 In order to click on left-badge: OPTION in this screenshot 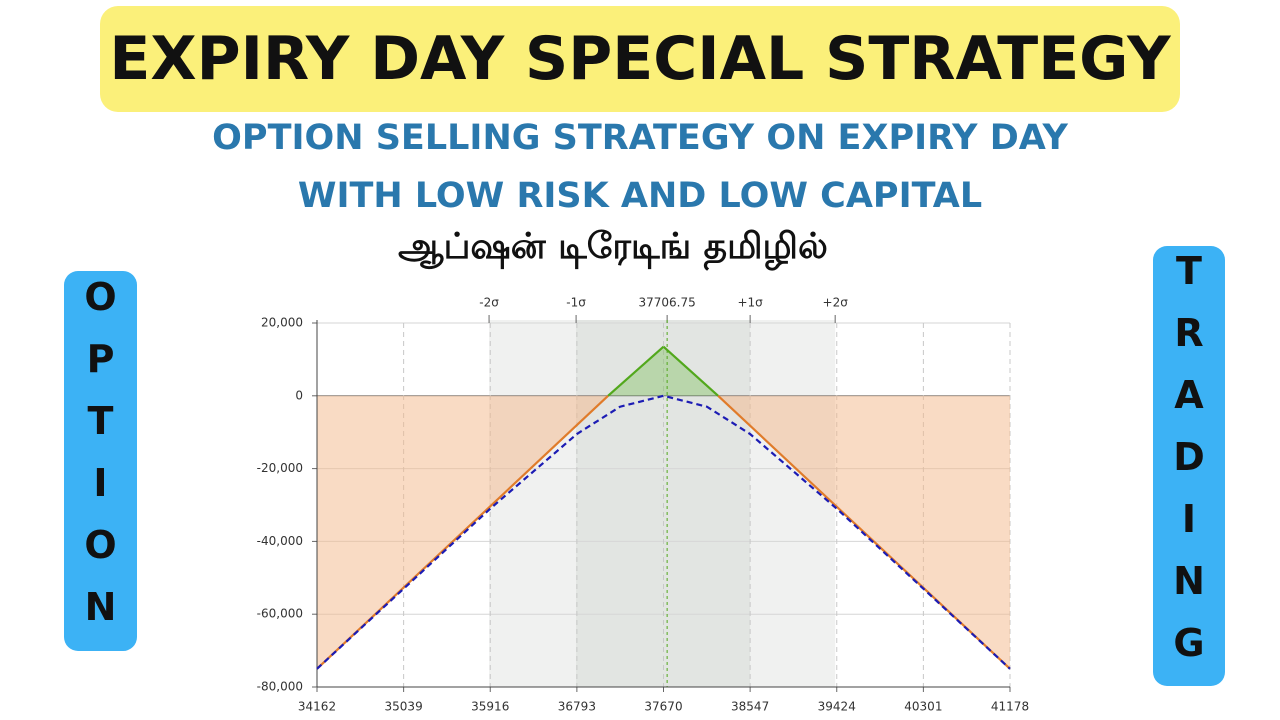, I will do `click(100, 461)`.